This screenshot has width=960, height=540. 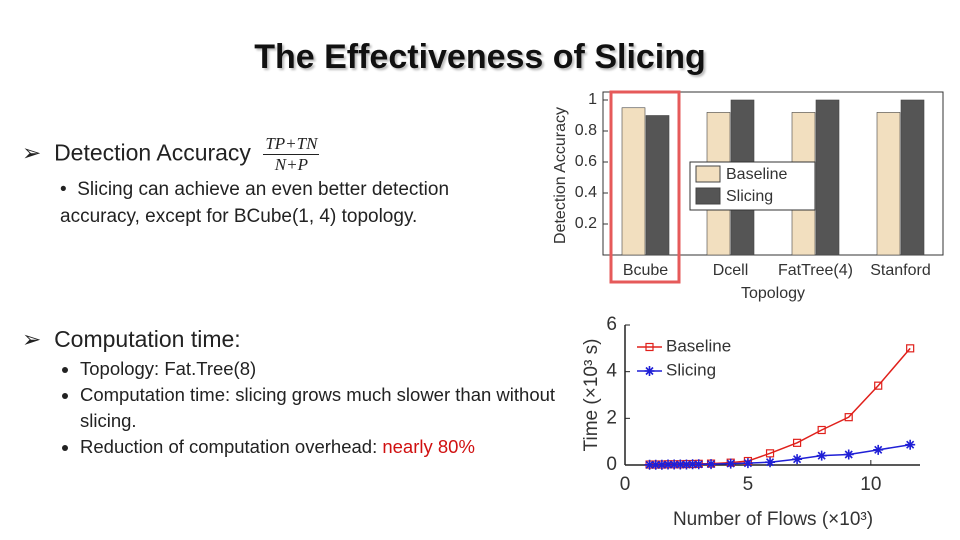 I want to click on bullet: Topology: Fat.Tree(8), so click(x=340, y=369).